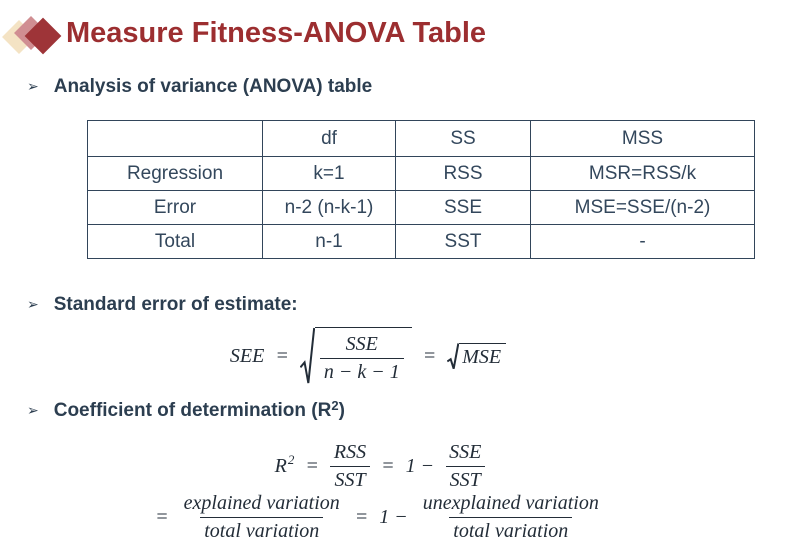 The image size is (794, 553). I want to click on sqrt-expression: SSE n − k − 1, so click(356, 356).